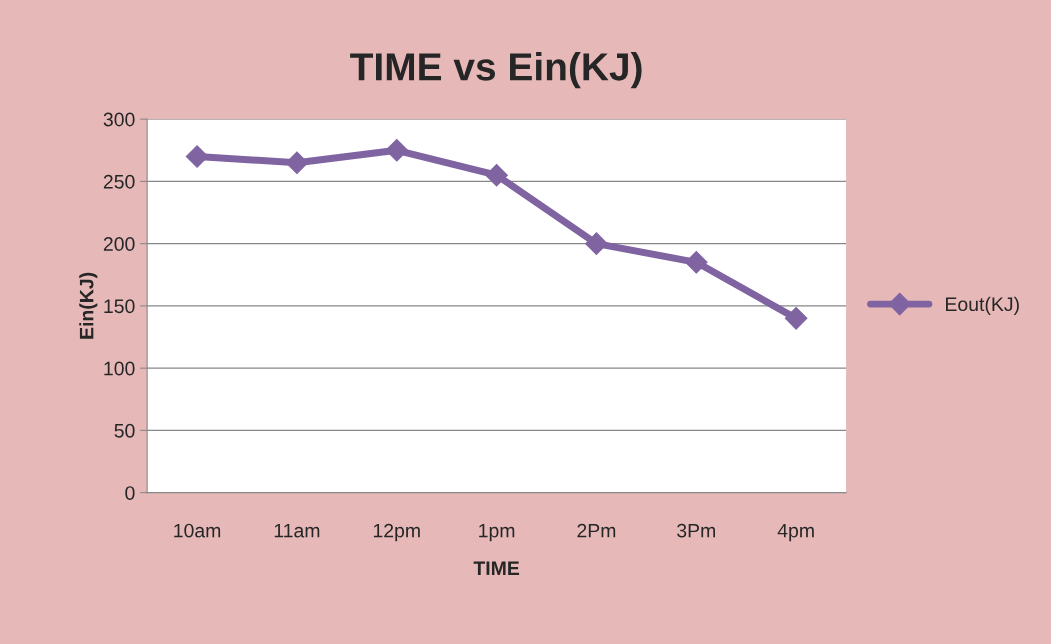  I want to click on x-tick-label: 1pm, so click(497, 532).